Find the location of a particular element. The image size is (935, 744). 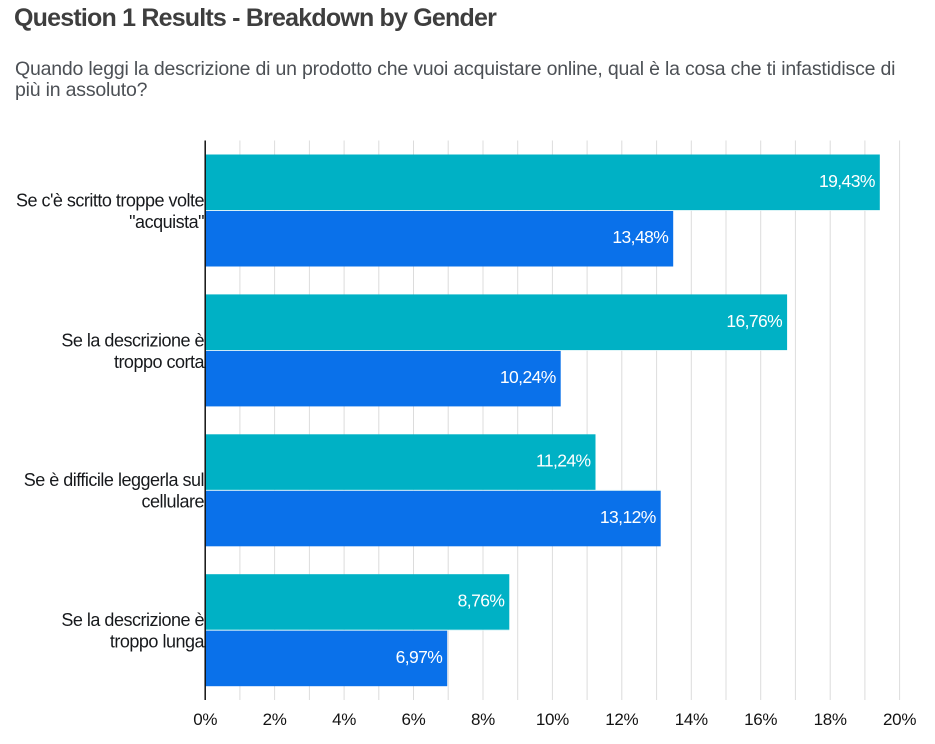

svg-text: Se c'è scritto troppe volte is located at coordinates (110, 200).